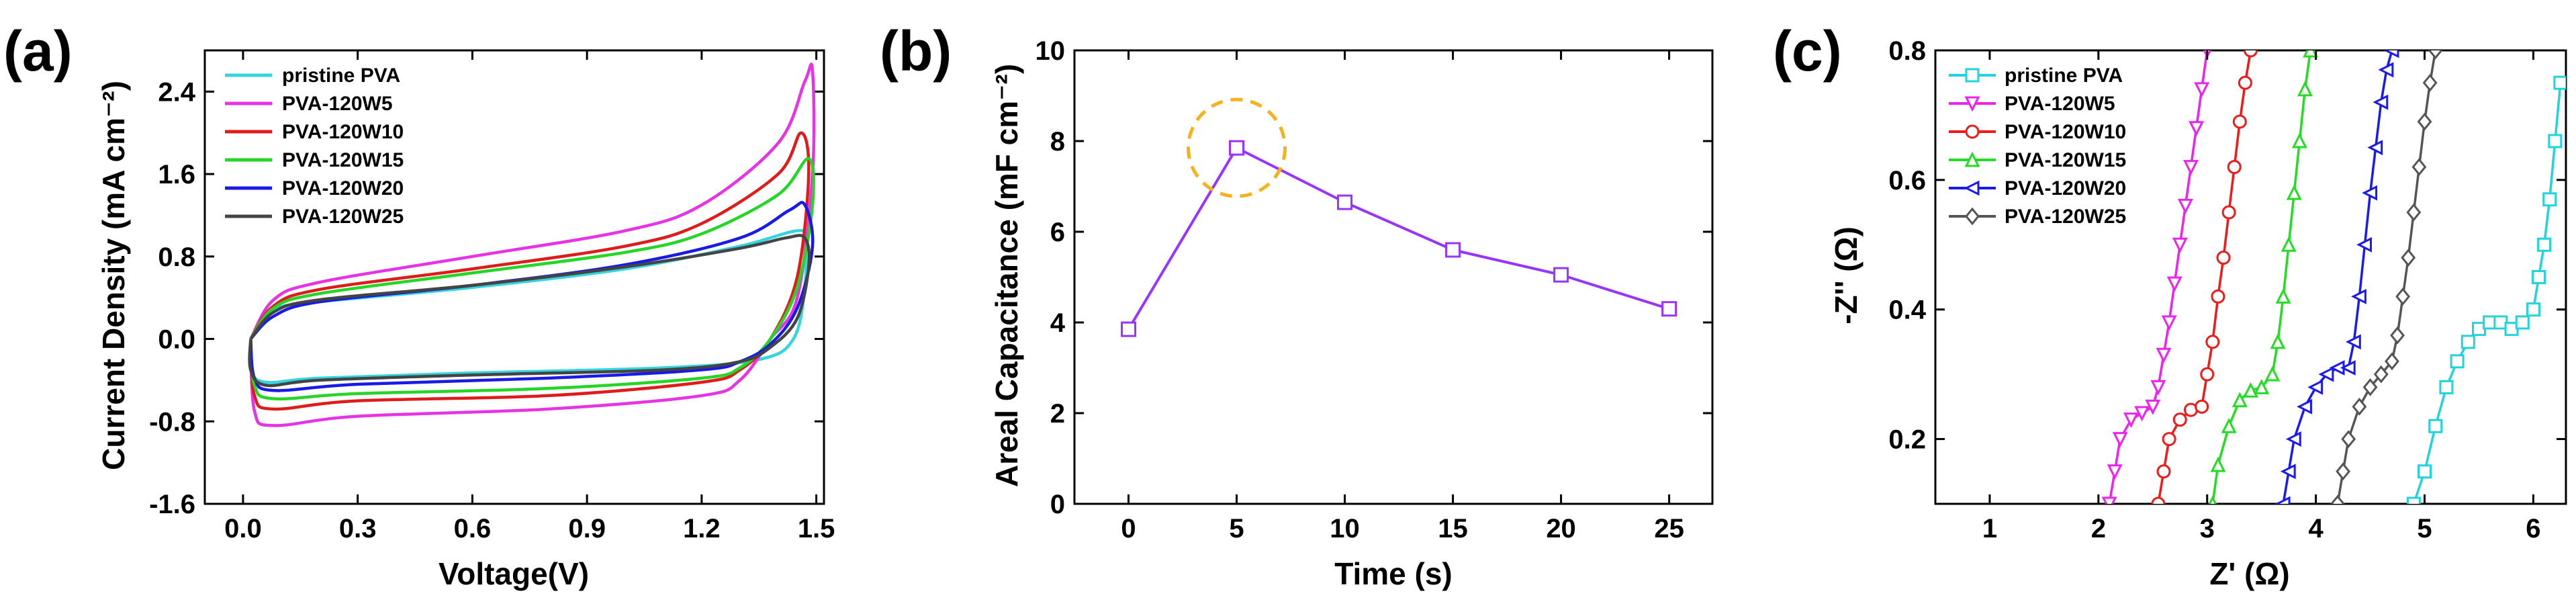  I want to click on legend-label-a: PVA-120W15, so click(343, 160).